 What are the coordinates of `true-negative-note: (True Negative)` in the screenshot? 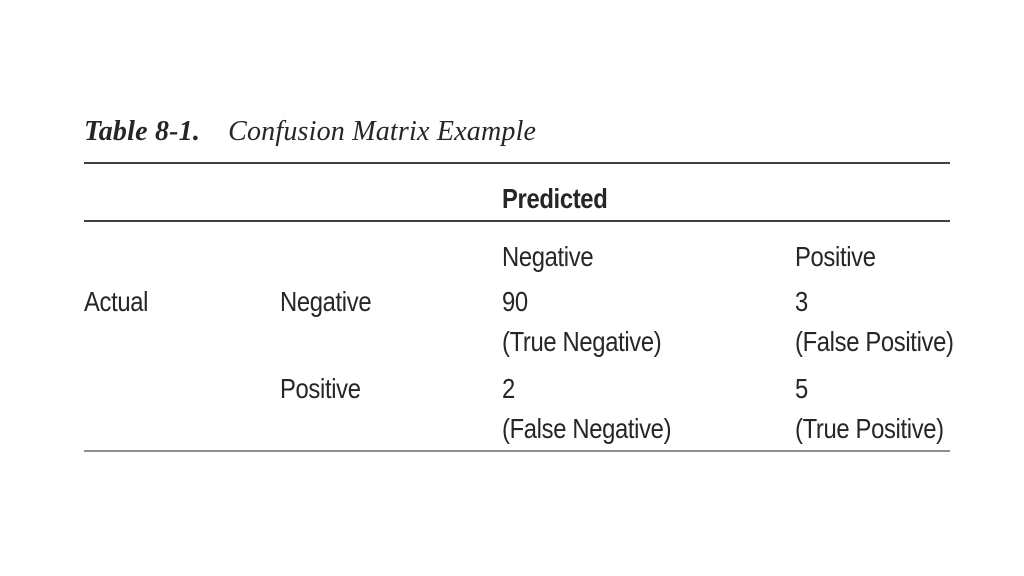 It's located at (582, 341).